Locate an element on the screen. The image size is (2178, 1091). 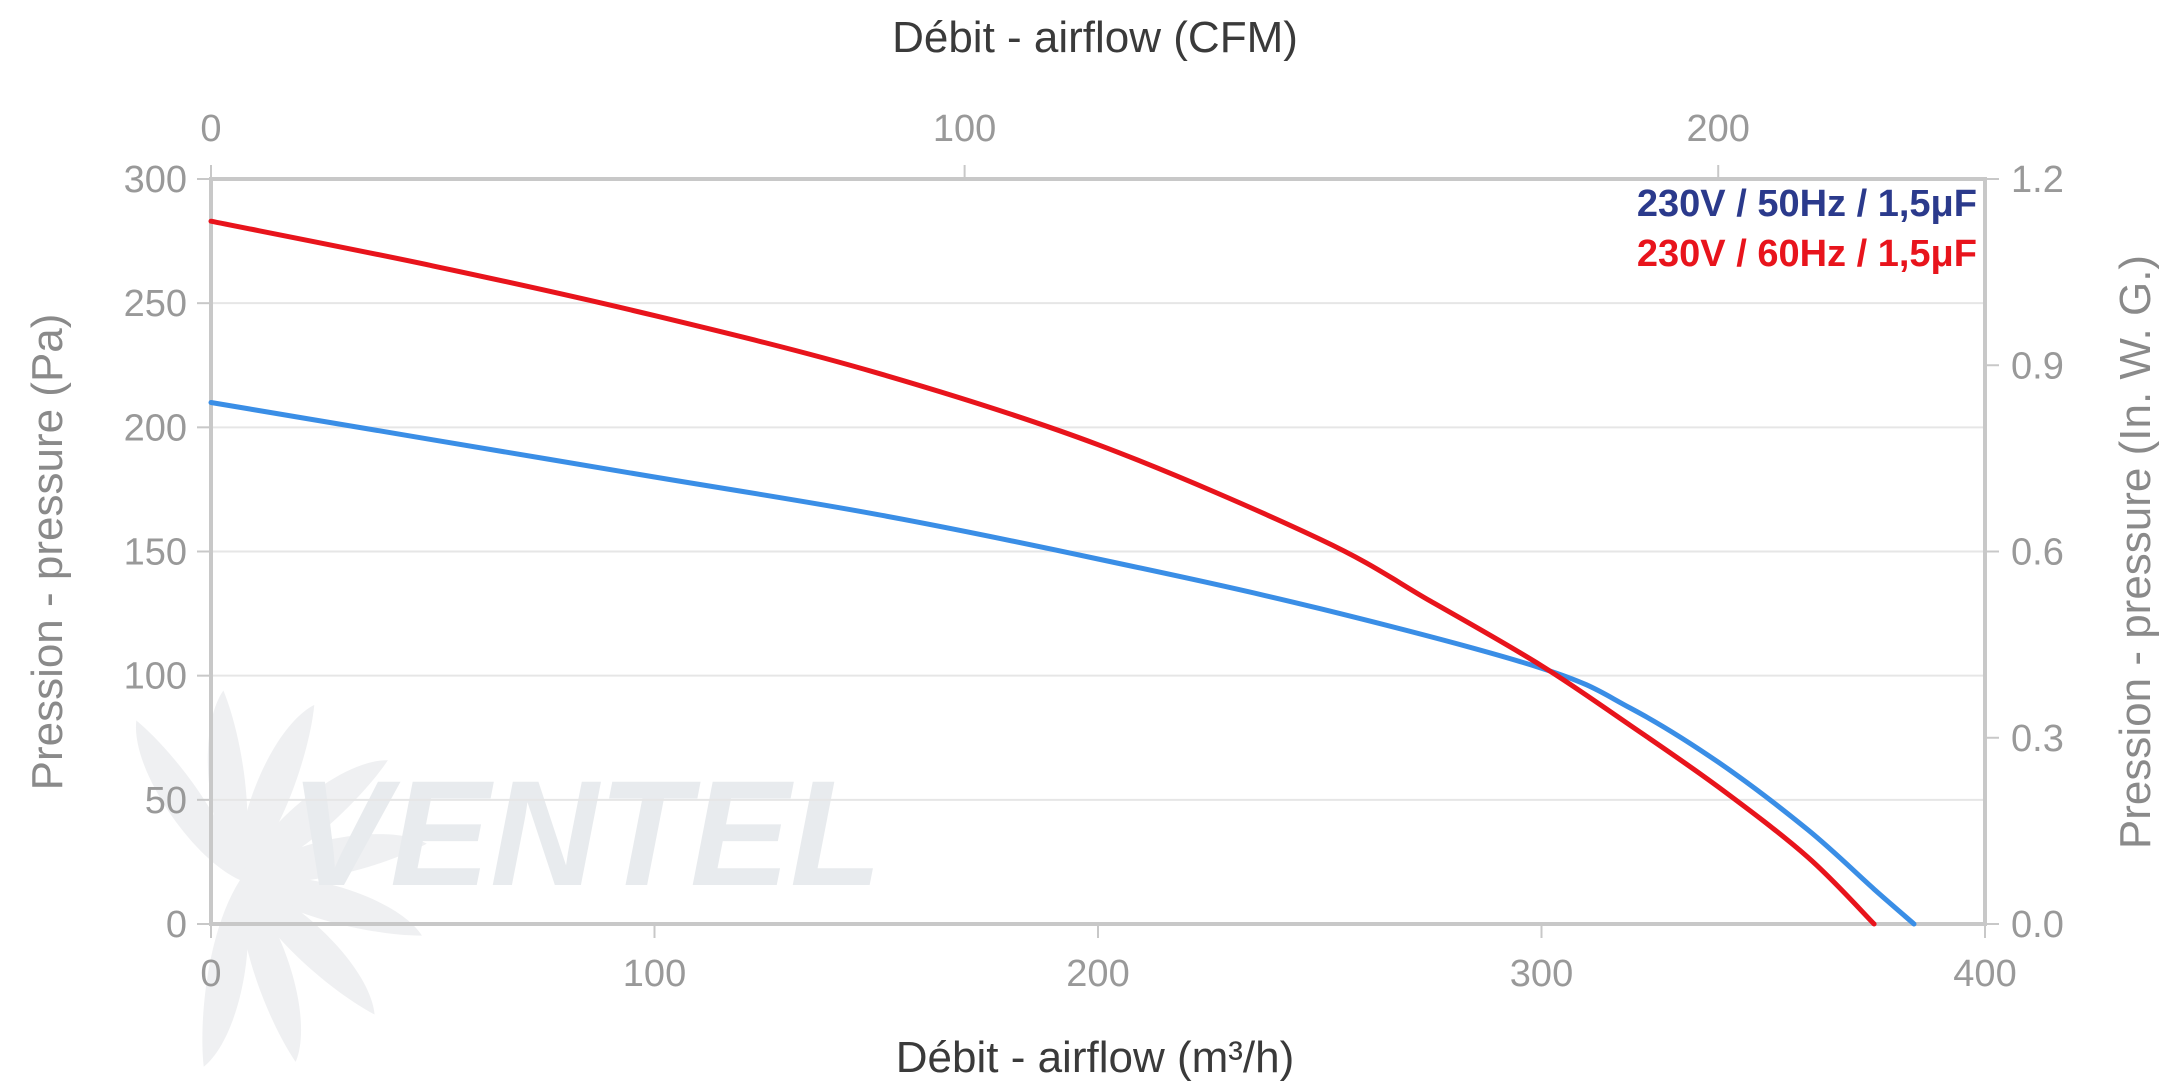
right-axis-ticks: 0.0 0.3 0.6 0.9 1.2 is located at coordinates (2024, 552).